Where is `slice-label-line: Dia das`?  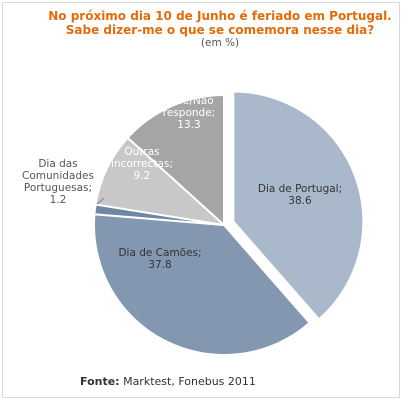
slice-label-line: Dia das is located at coordinates (57, 164).